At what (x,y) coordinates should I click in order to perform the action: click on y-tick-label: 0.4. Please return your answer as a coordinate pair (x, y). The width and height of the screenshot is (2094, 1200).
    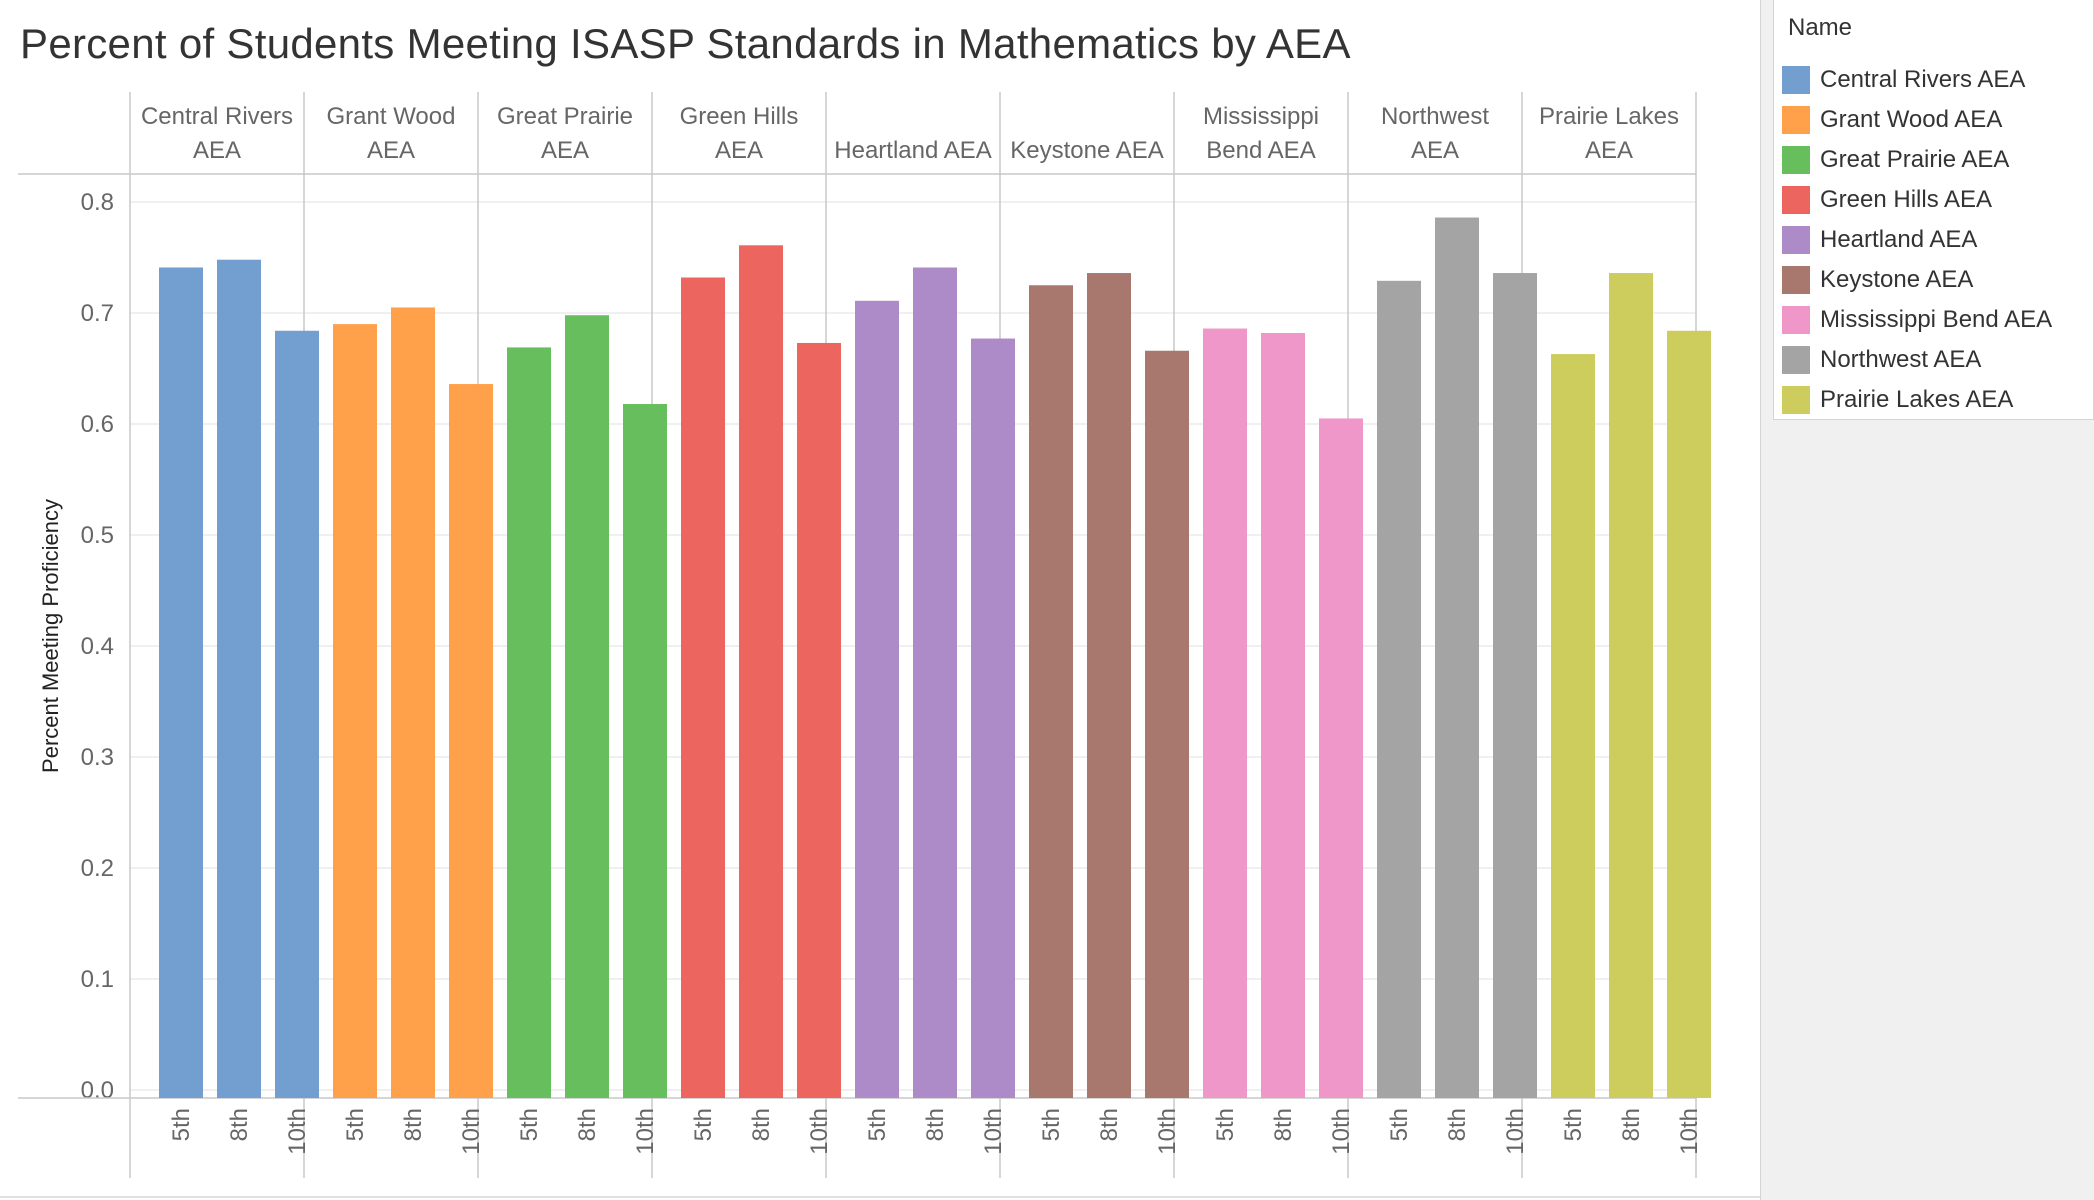
    Looking at the image, I should click on (97, 646).